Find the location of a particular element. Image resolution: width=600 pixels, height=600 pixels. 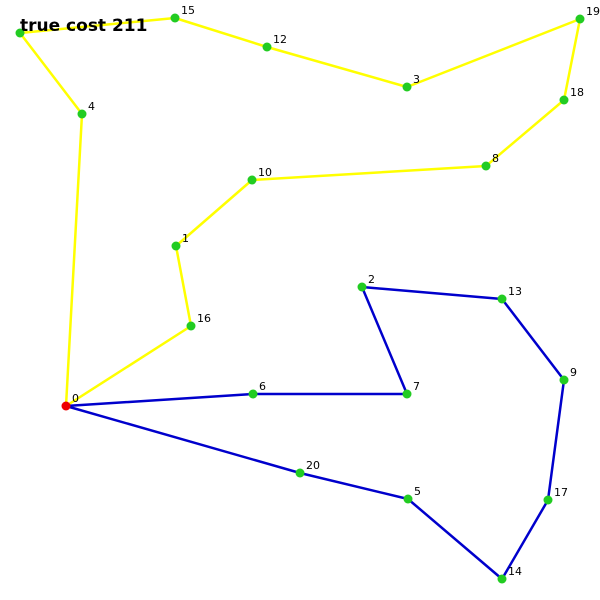

node-label-20: 20 is located at coordinates (313, 465).